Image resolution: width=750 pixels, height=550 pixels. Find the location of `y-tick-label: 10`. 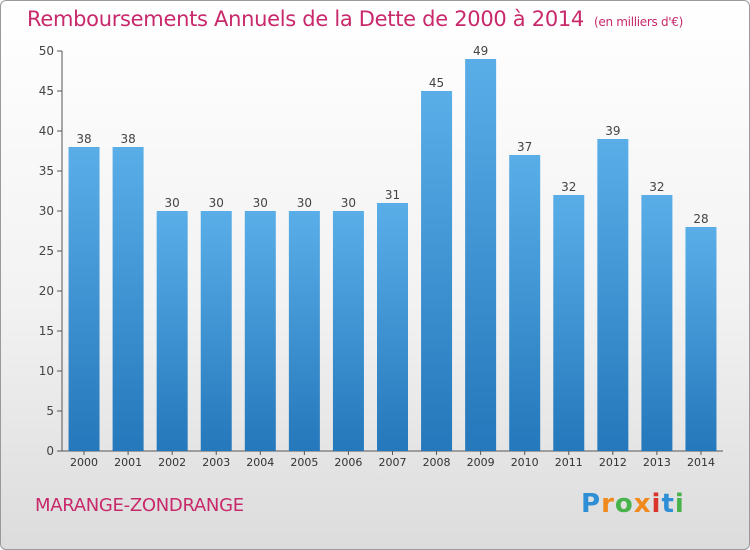

y-tick-label: 10 is located at coordinates (46, 371).